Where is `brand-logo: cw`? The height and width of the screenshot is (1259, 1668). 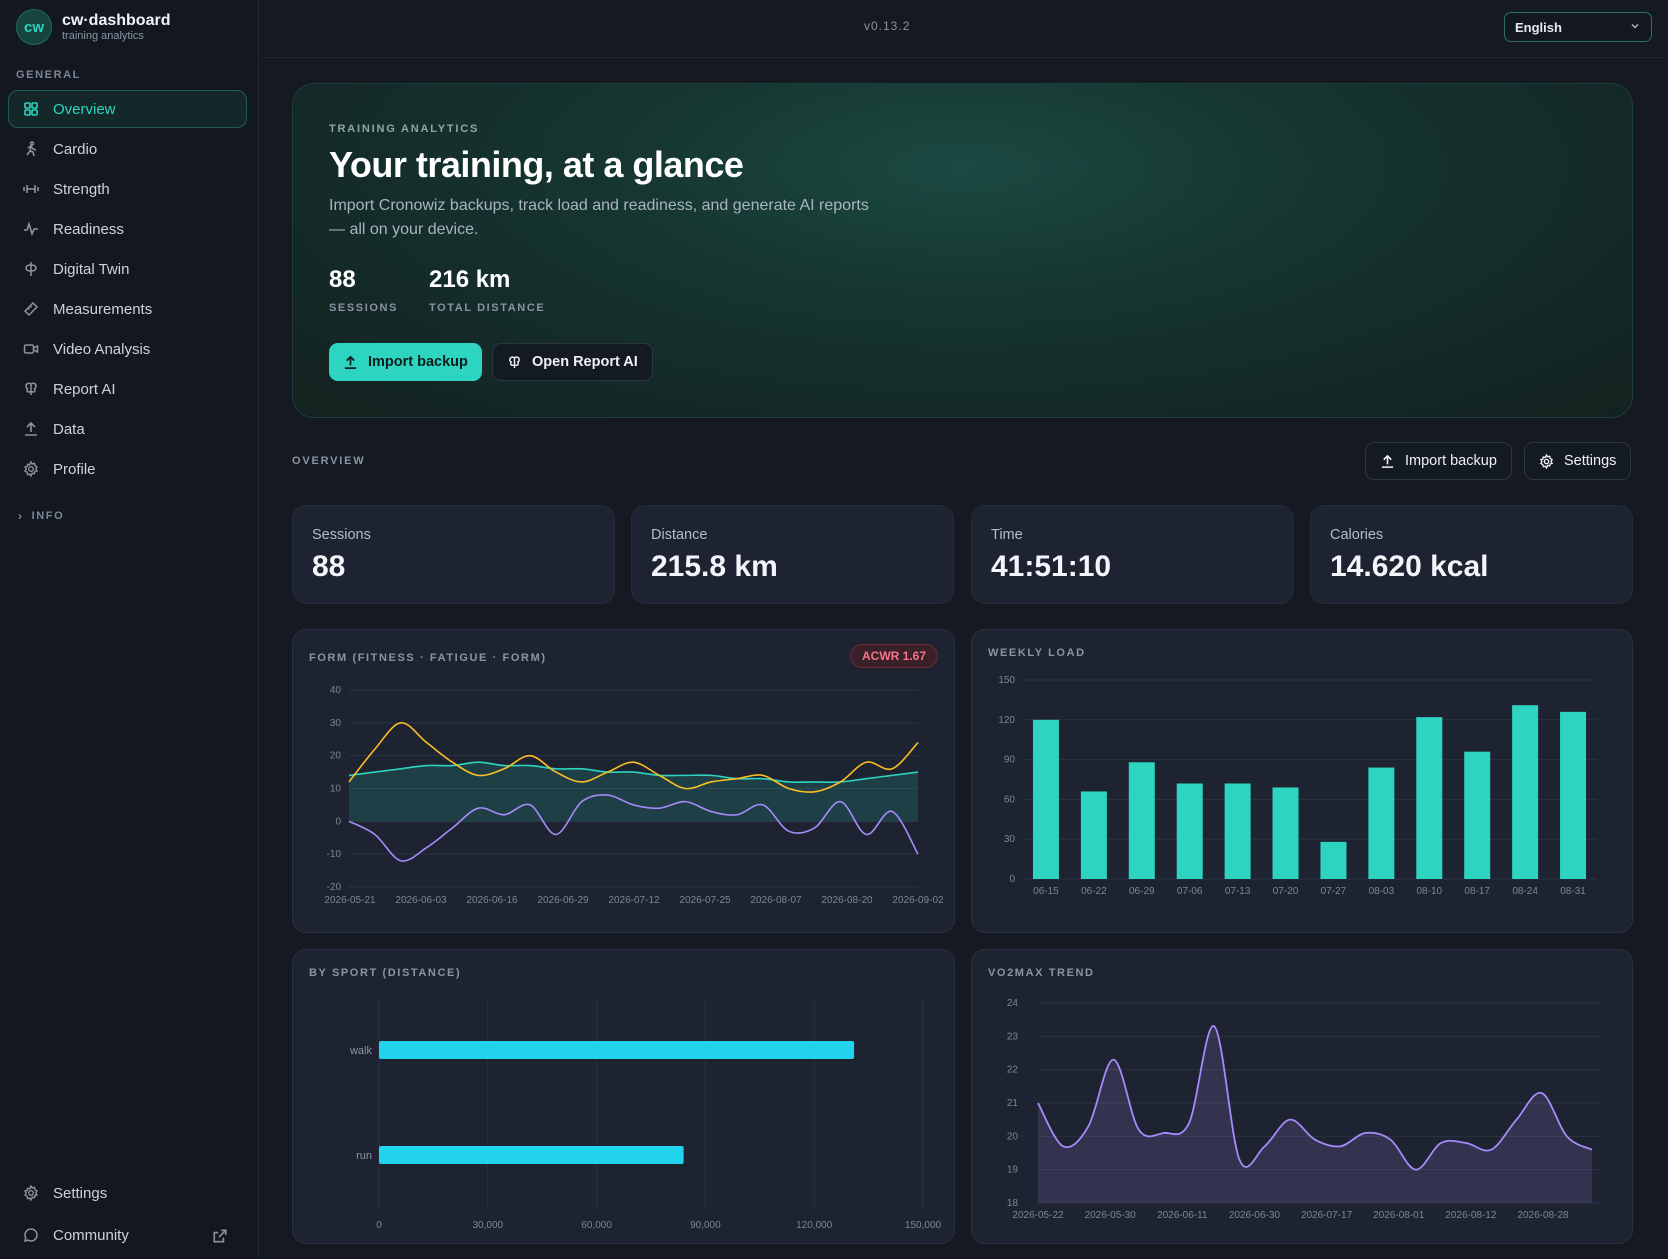 brand-logo: cw is located at coordinates (34, 27).